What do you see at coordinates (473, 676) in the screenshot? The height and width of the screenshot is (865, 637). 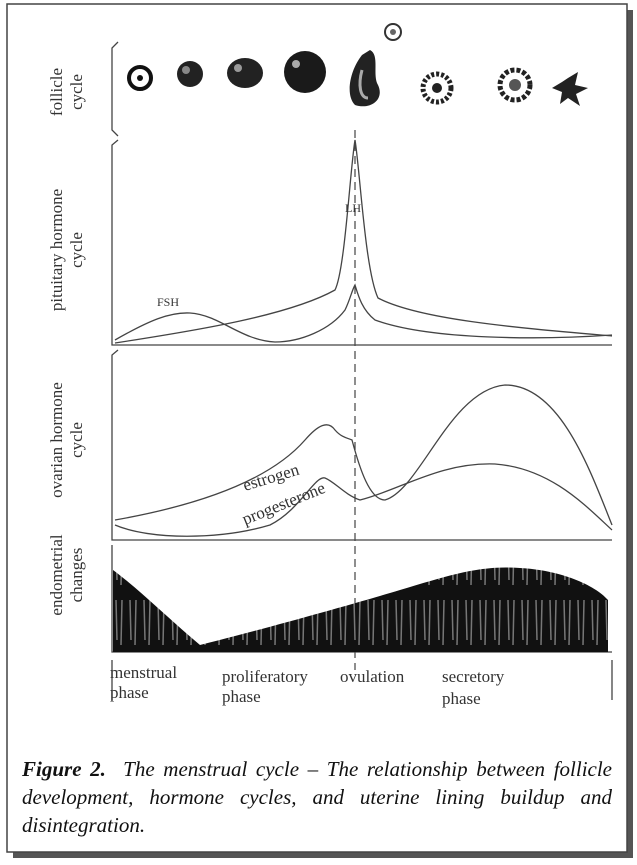 I see `phase-label: secretory` at bounding box center [473, 676].